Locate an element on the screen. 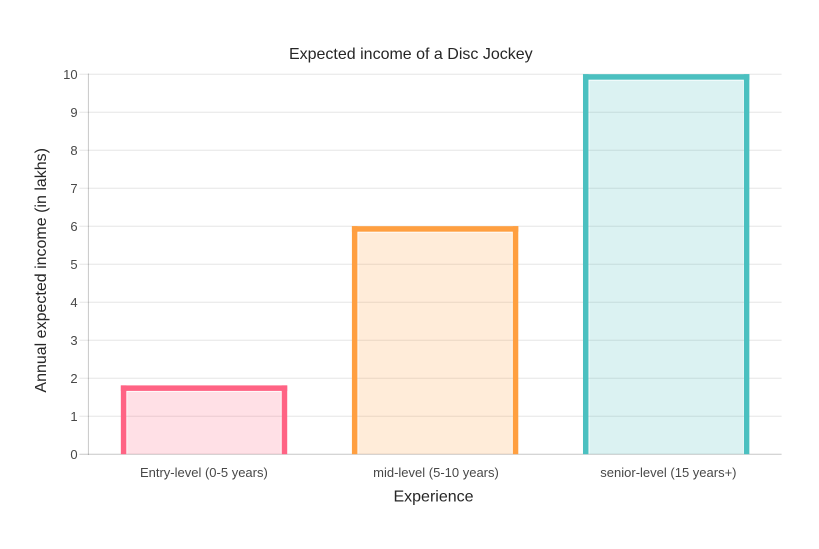  svg-text: 2 is located at coordinates (73, 378).